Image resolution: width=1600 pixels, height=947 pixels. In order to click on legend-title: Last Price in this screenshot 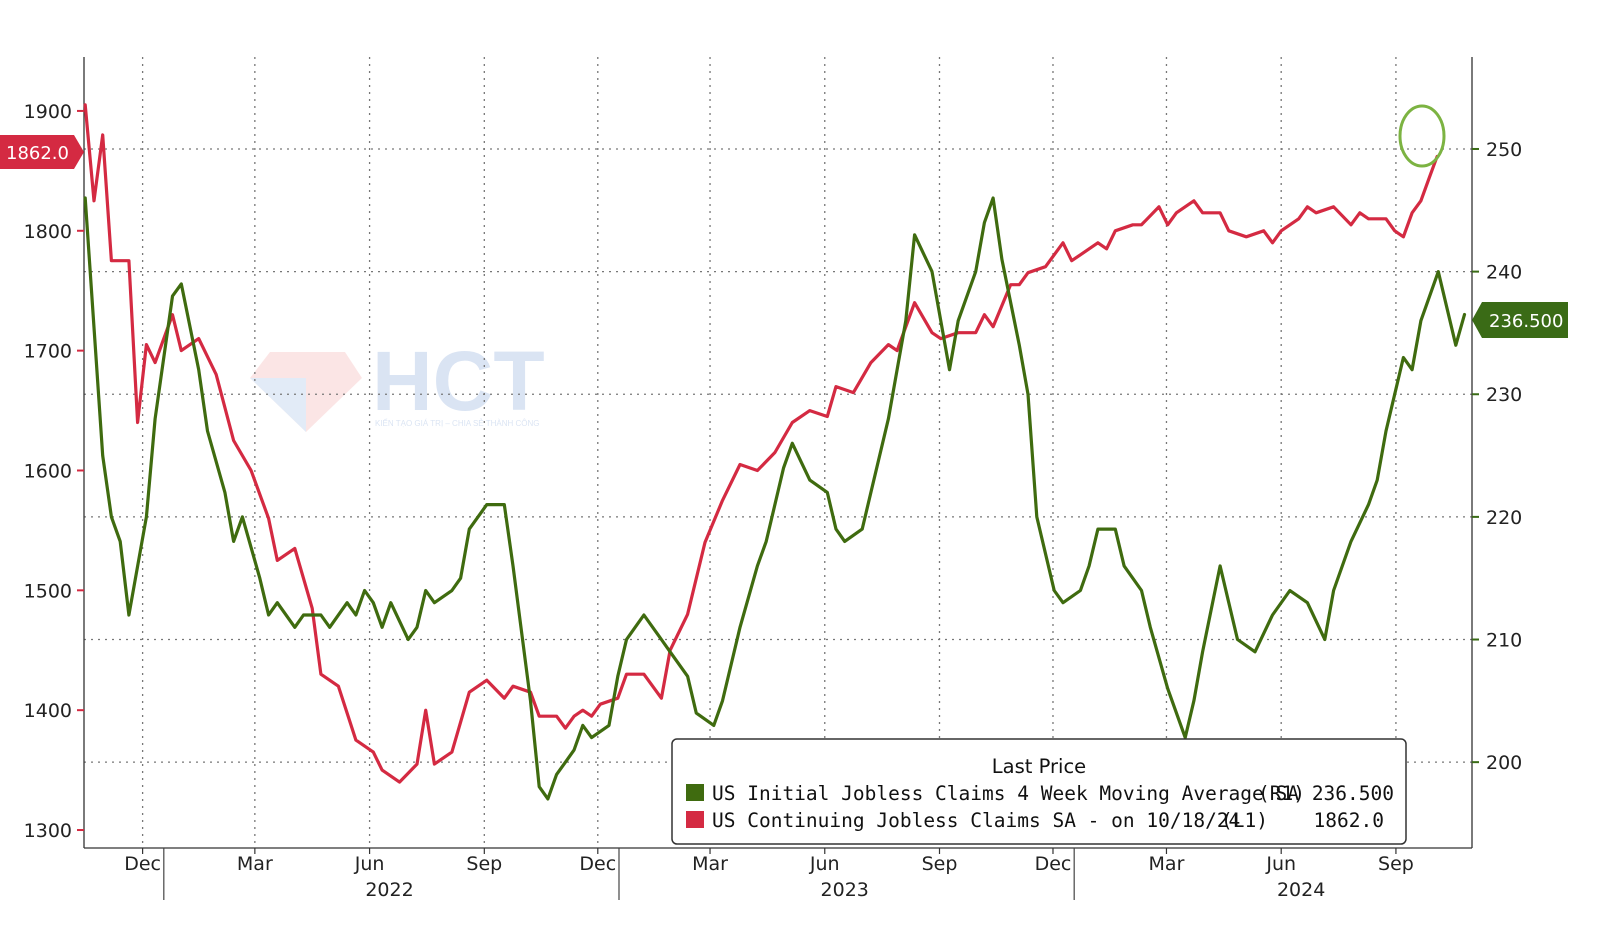, I will do `click(1039, 766)`.